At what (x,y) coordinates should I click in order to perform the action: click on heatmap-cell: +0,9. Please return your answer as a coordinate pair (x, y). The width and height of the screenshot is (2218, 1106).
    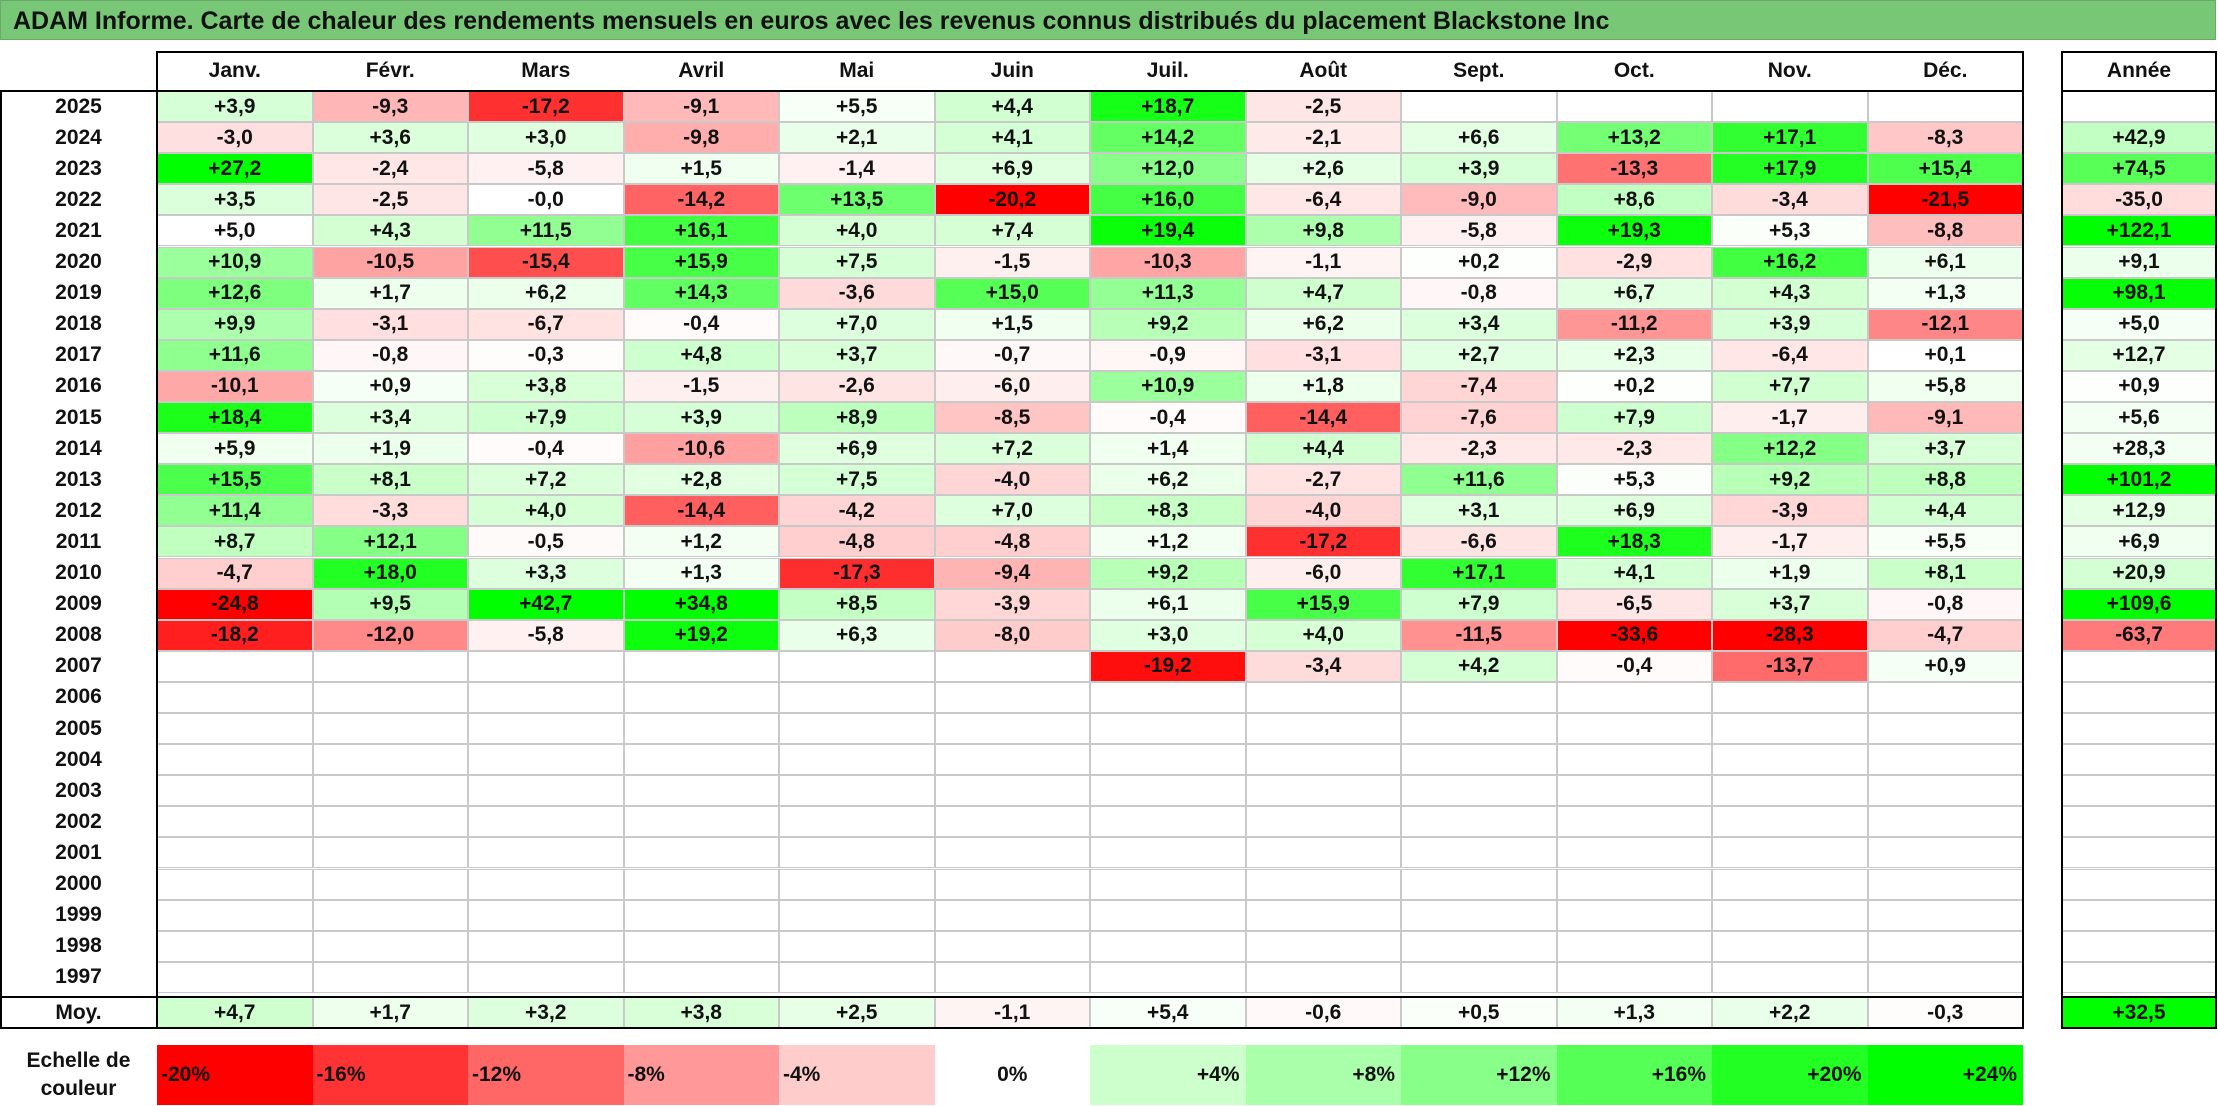
    Looking at the image, I should click on (390, 386).